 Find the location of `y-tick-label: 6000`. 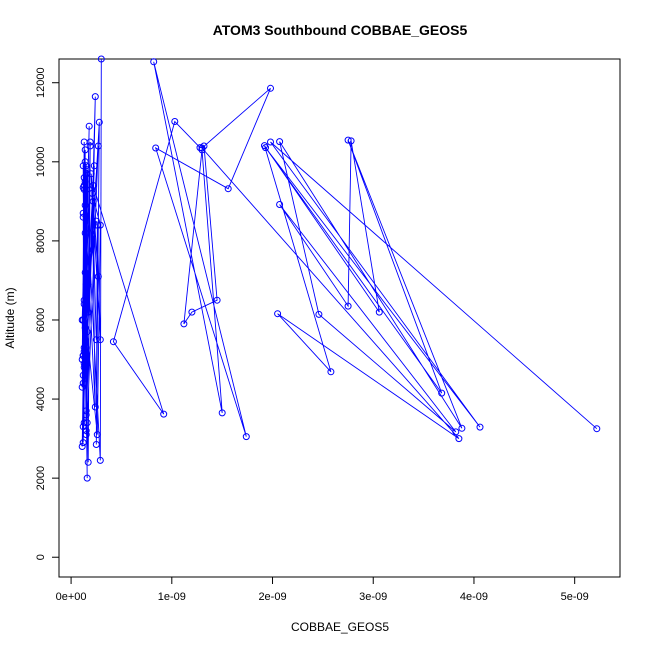

y-tick-label: 6000 is located at coordinates (41, 320).